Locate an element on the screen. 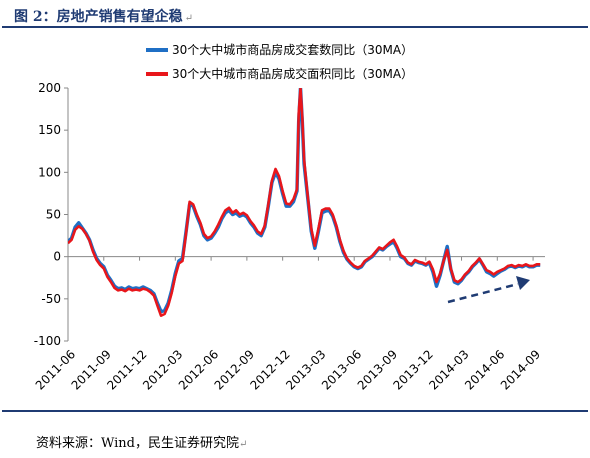  y-tick-label: -100 is located at coordinates (47, 341).